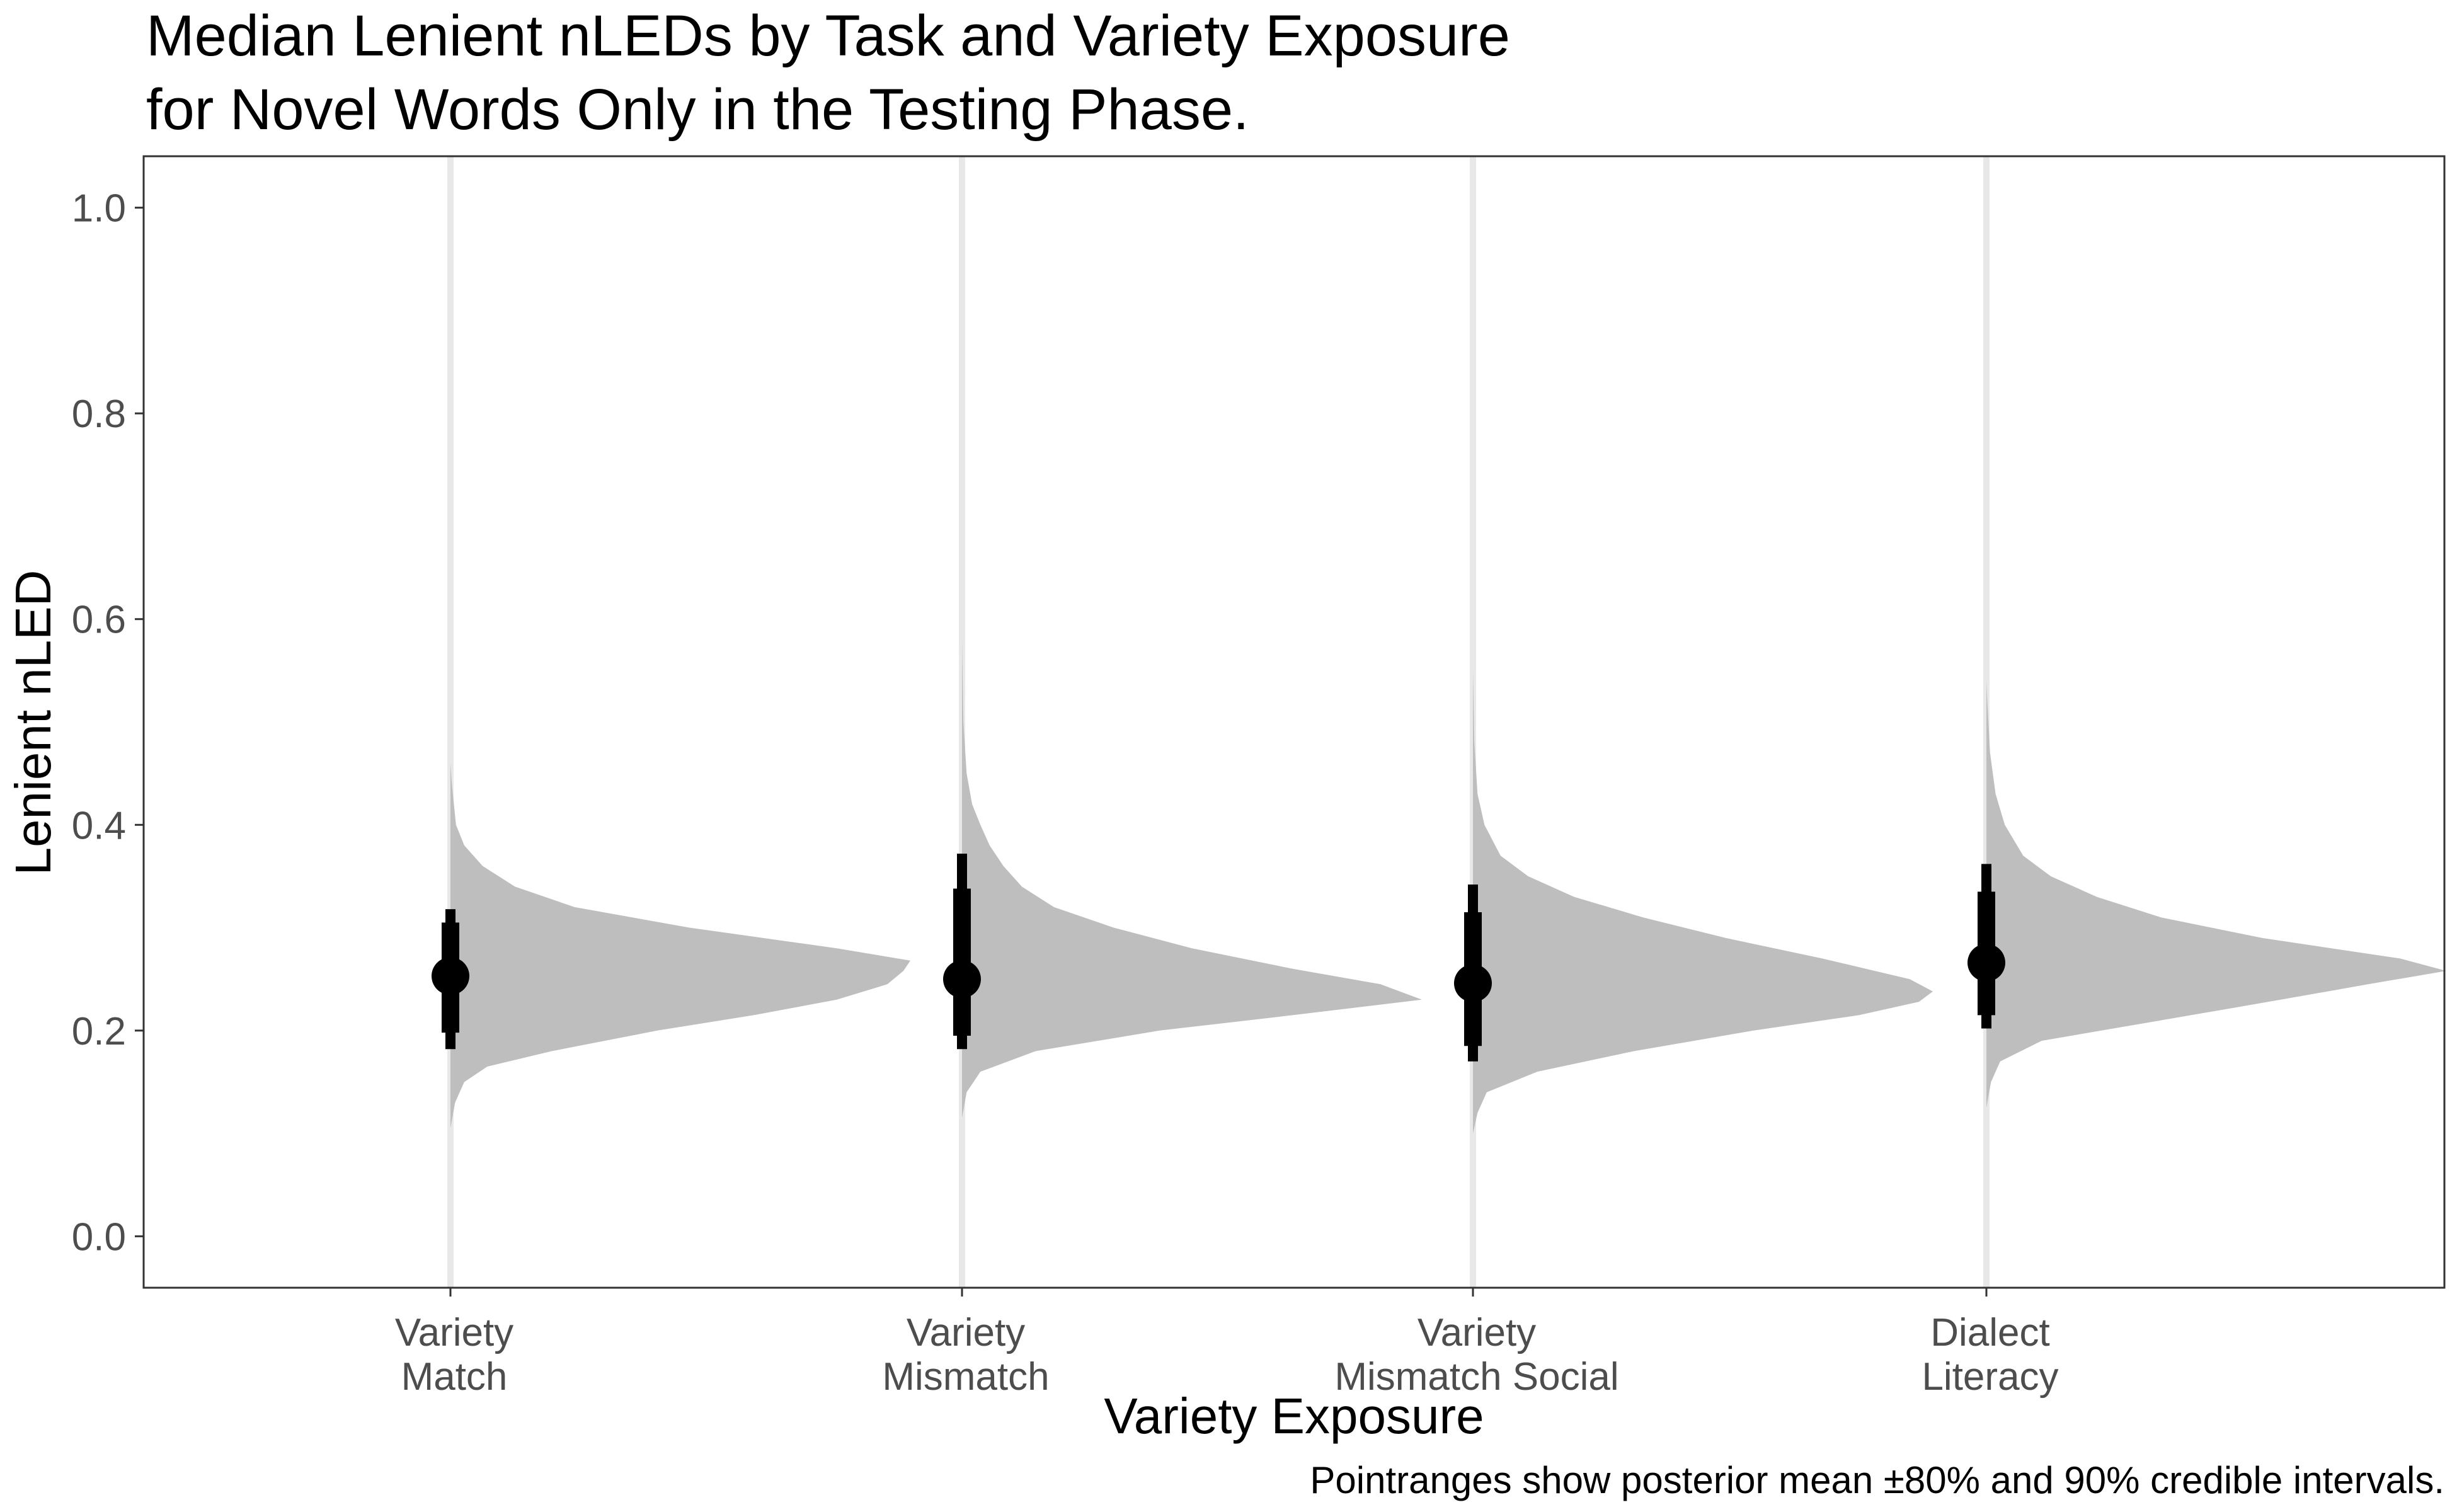 Image resolution: width=2457 pixels, height=1512 pixels. What do you see at coordinates (1990, 1377) in the screenshot?
I see `x-tick-label-4-line-2: Literacy` at bounding box center [1990, 1377].